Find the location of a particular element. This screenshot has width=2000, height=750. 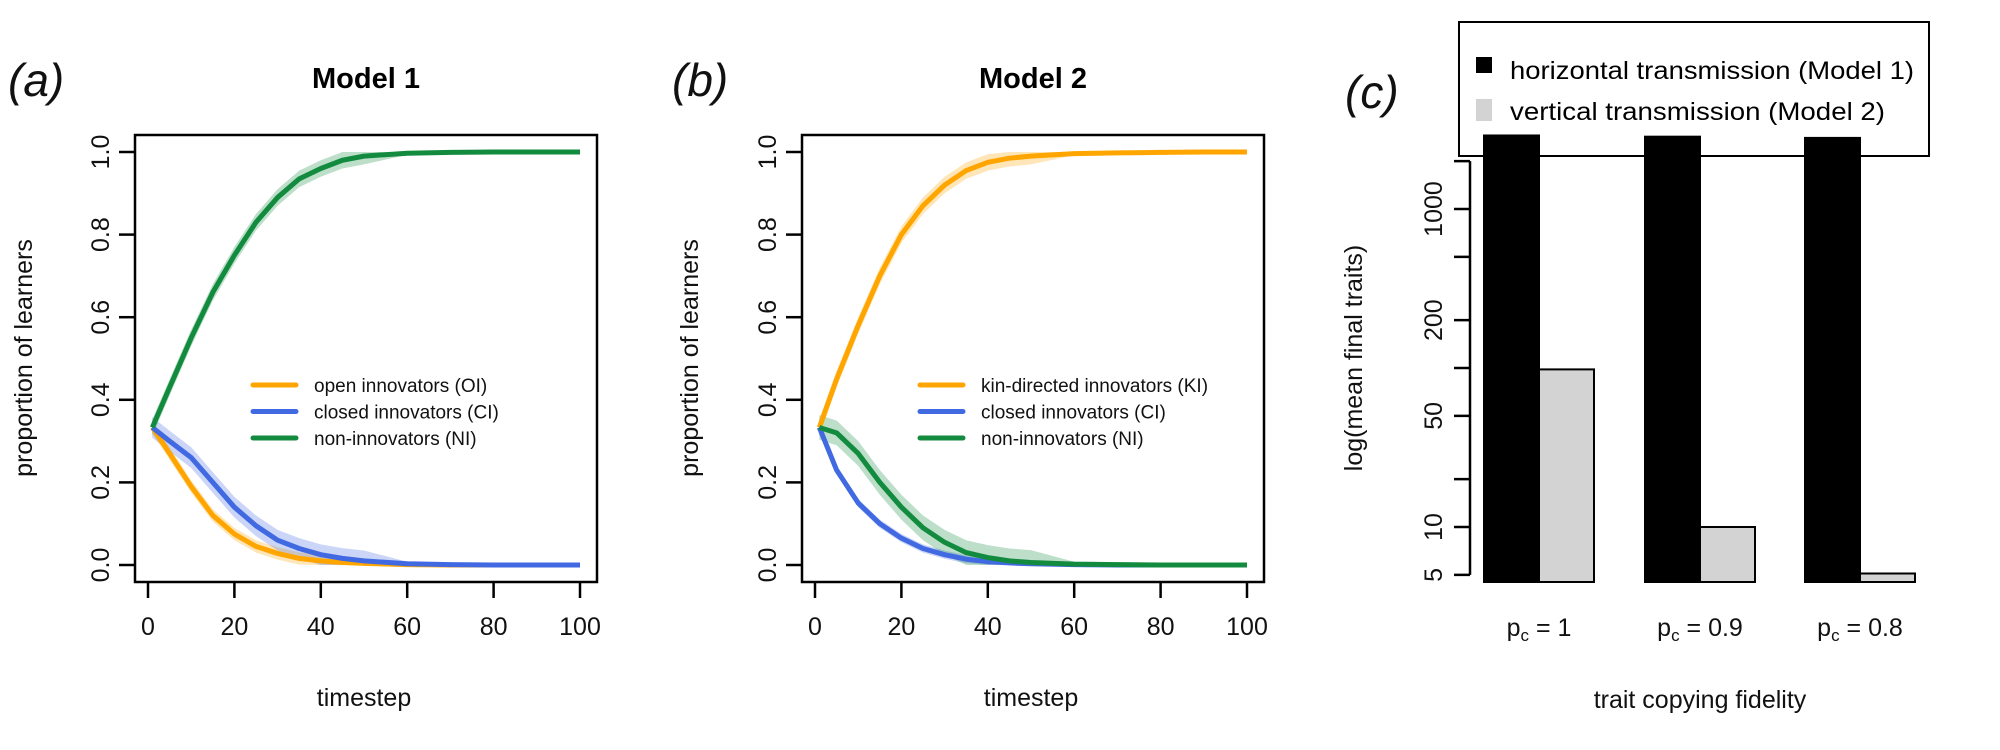

category-label: pc = 0.9 is located at coordinates (1700, 629).